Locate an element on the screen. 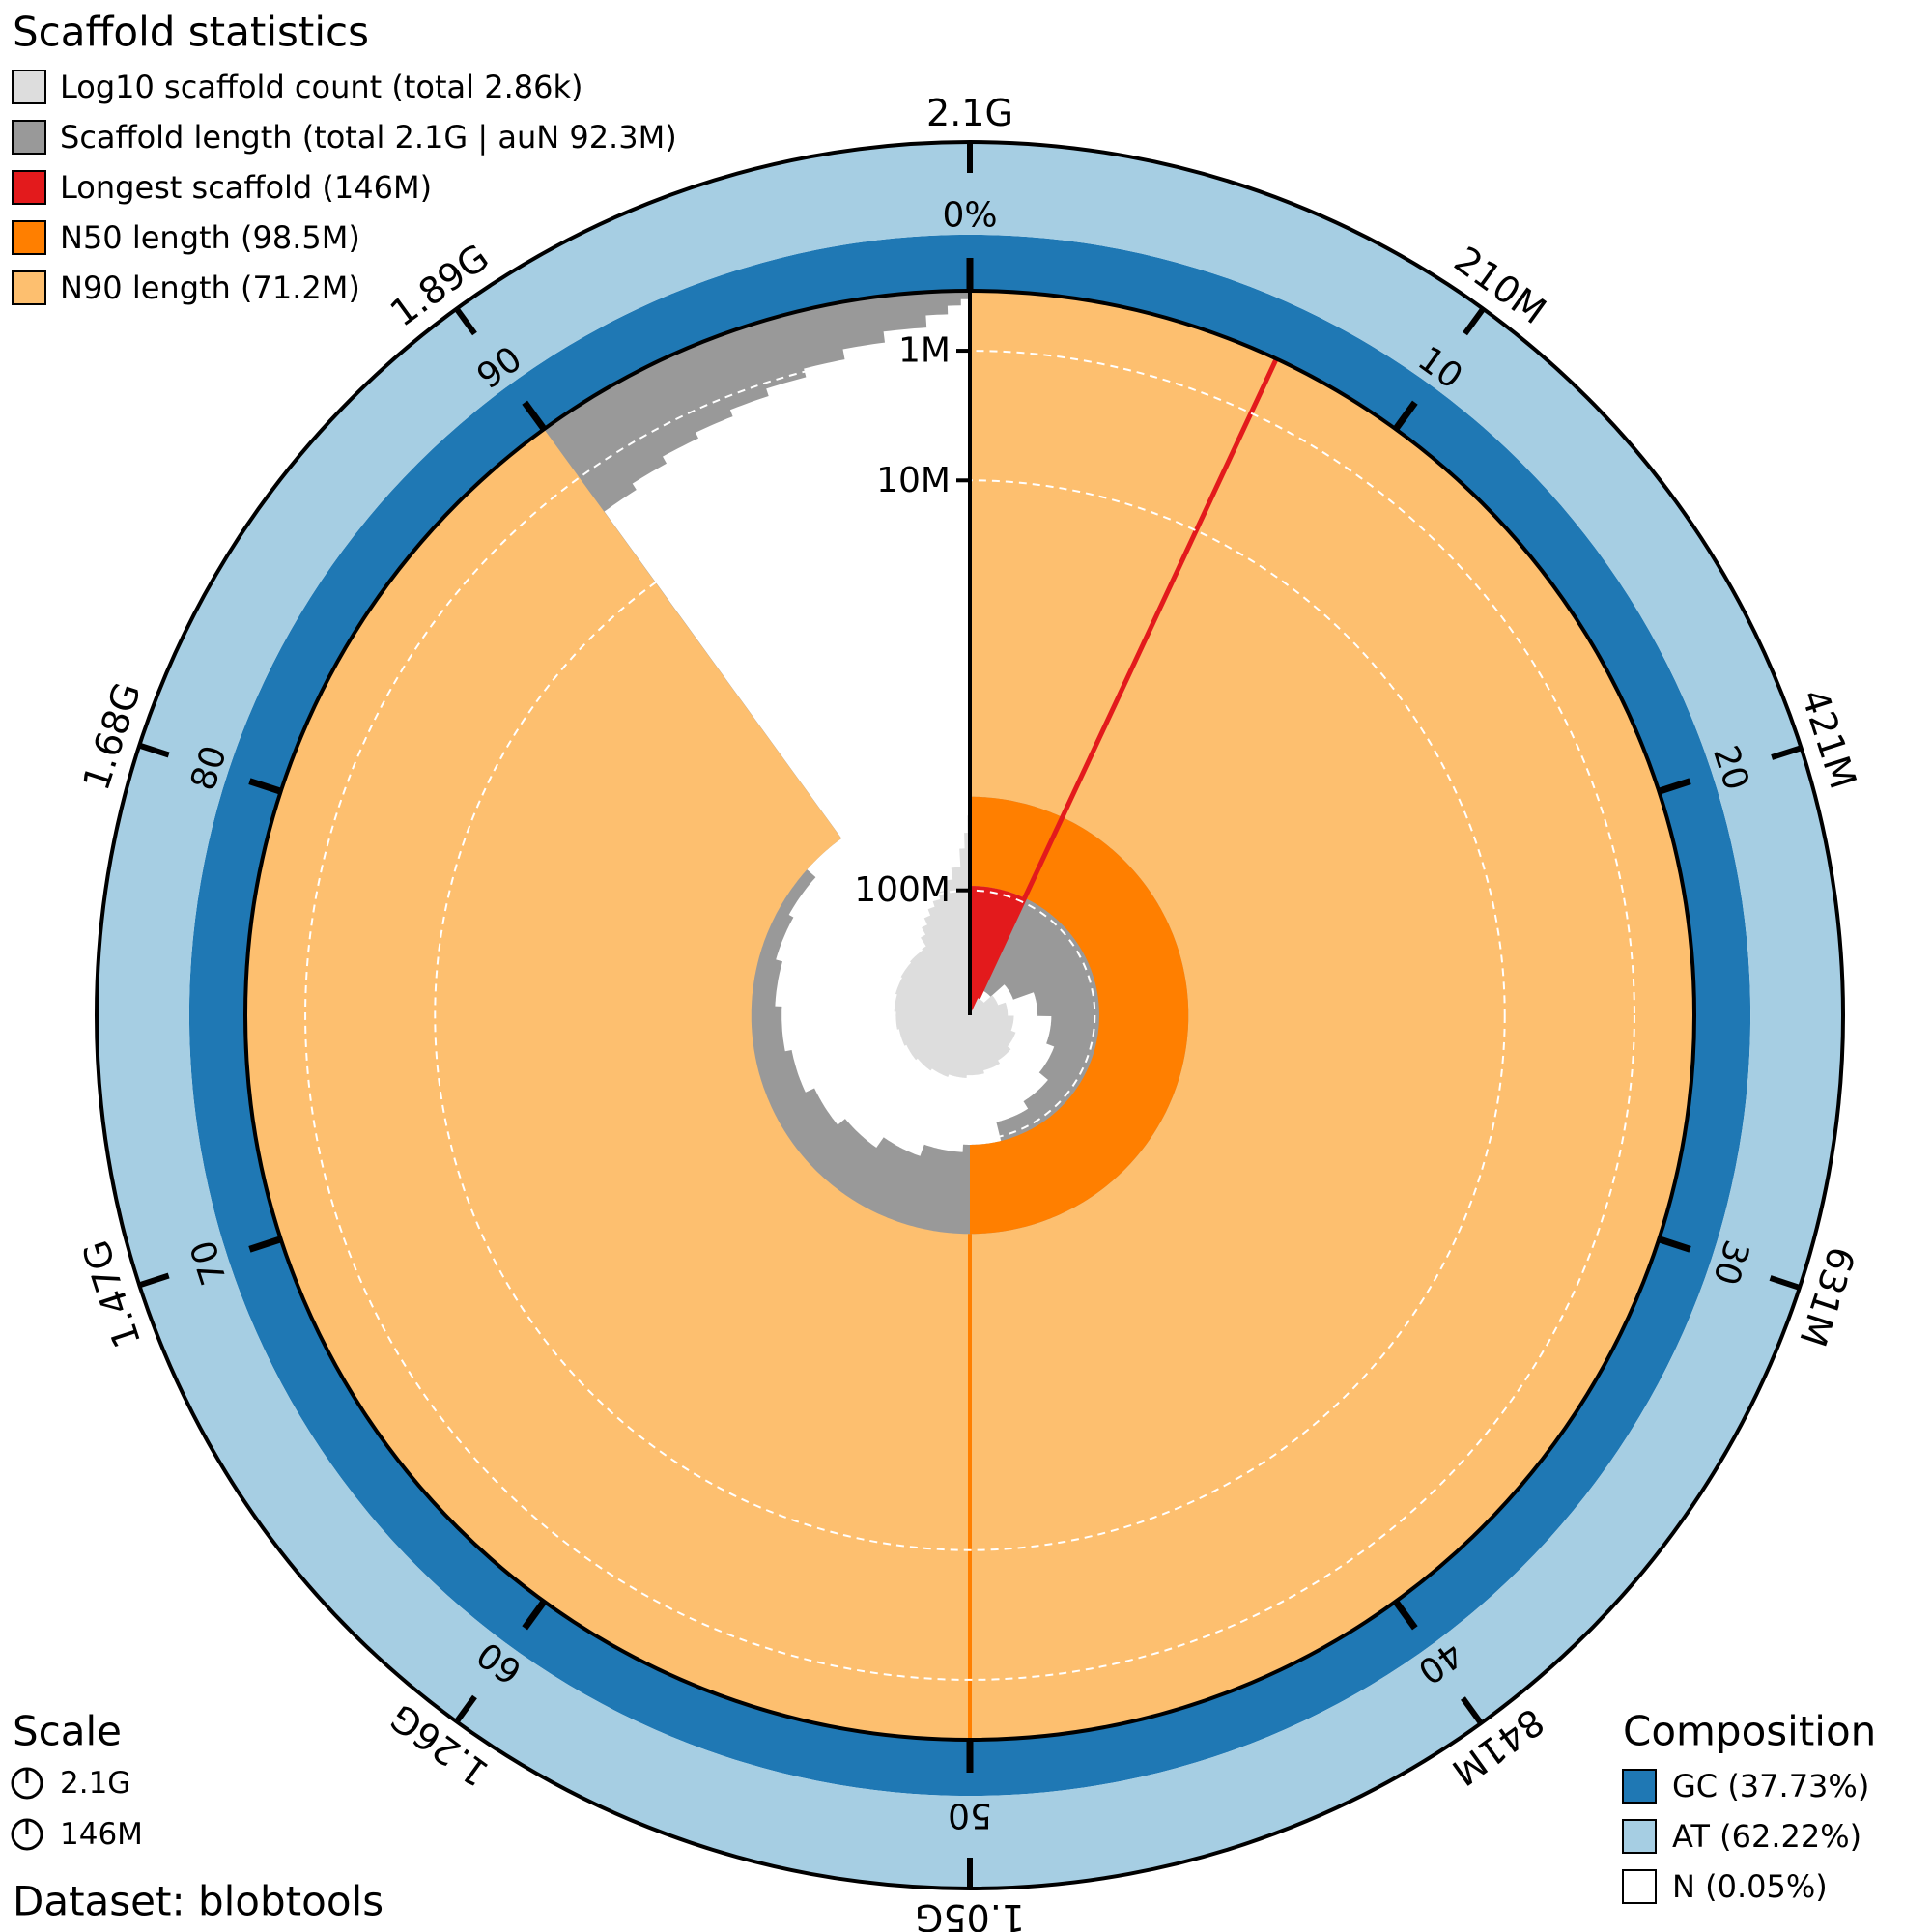  scale-item: 146M is located at coordinates (101, 1834).